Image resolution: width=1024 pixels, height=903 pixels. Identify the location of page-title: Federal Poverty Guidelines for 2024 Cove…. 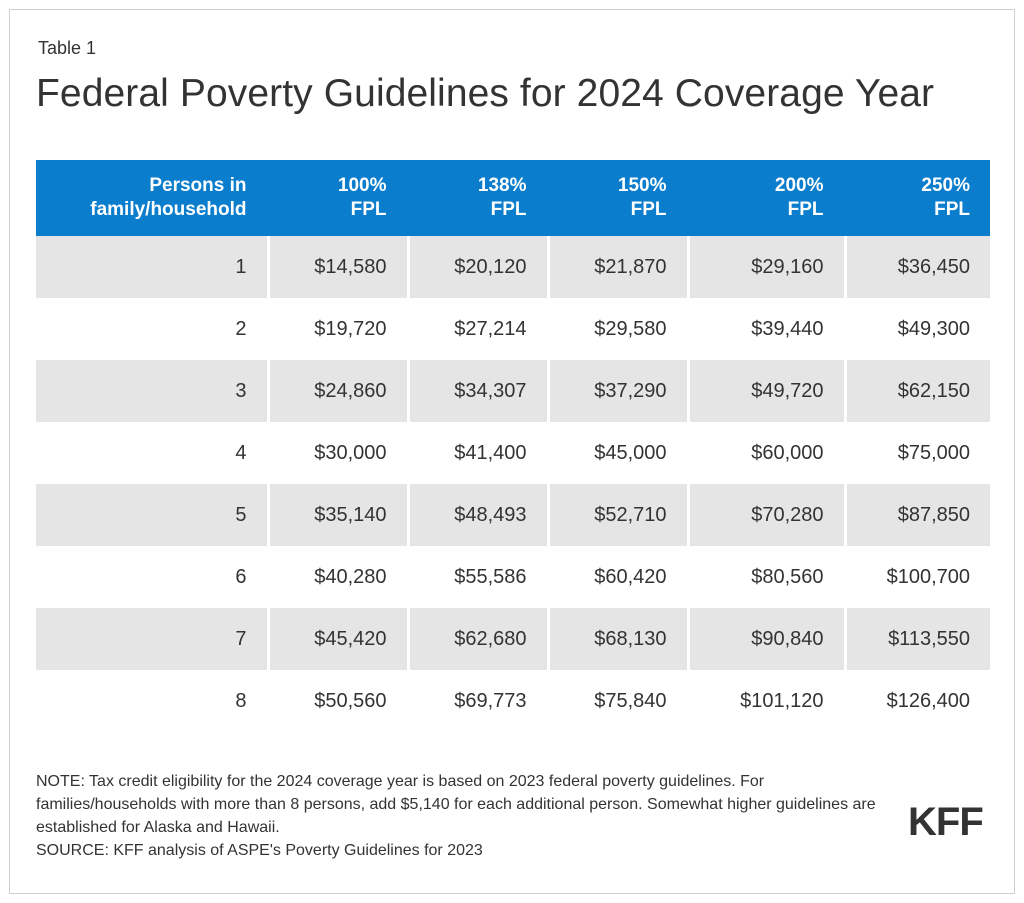
(485, 93).